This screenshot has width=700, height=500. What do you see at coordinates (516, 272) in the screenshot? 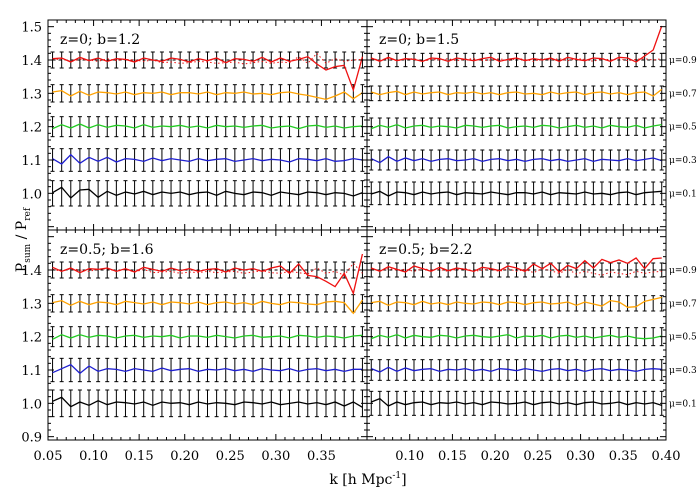
I see `series-line-mu-0.9-dotted` at bounding box center [516, 272].